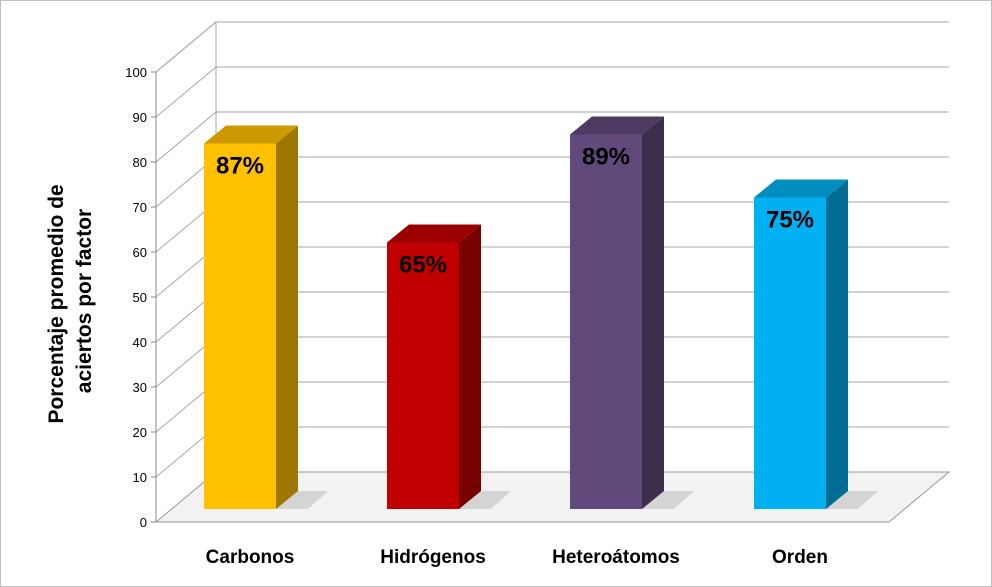 The image size is (992, 587). I want to click on category-label: Hidrógenos, so click(433, 557).